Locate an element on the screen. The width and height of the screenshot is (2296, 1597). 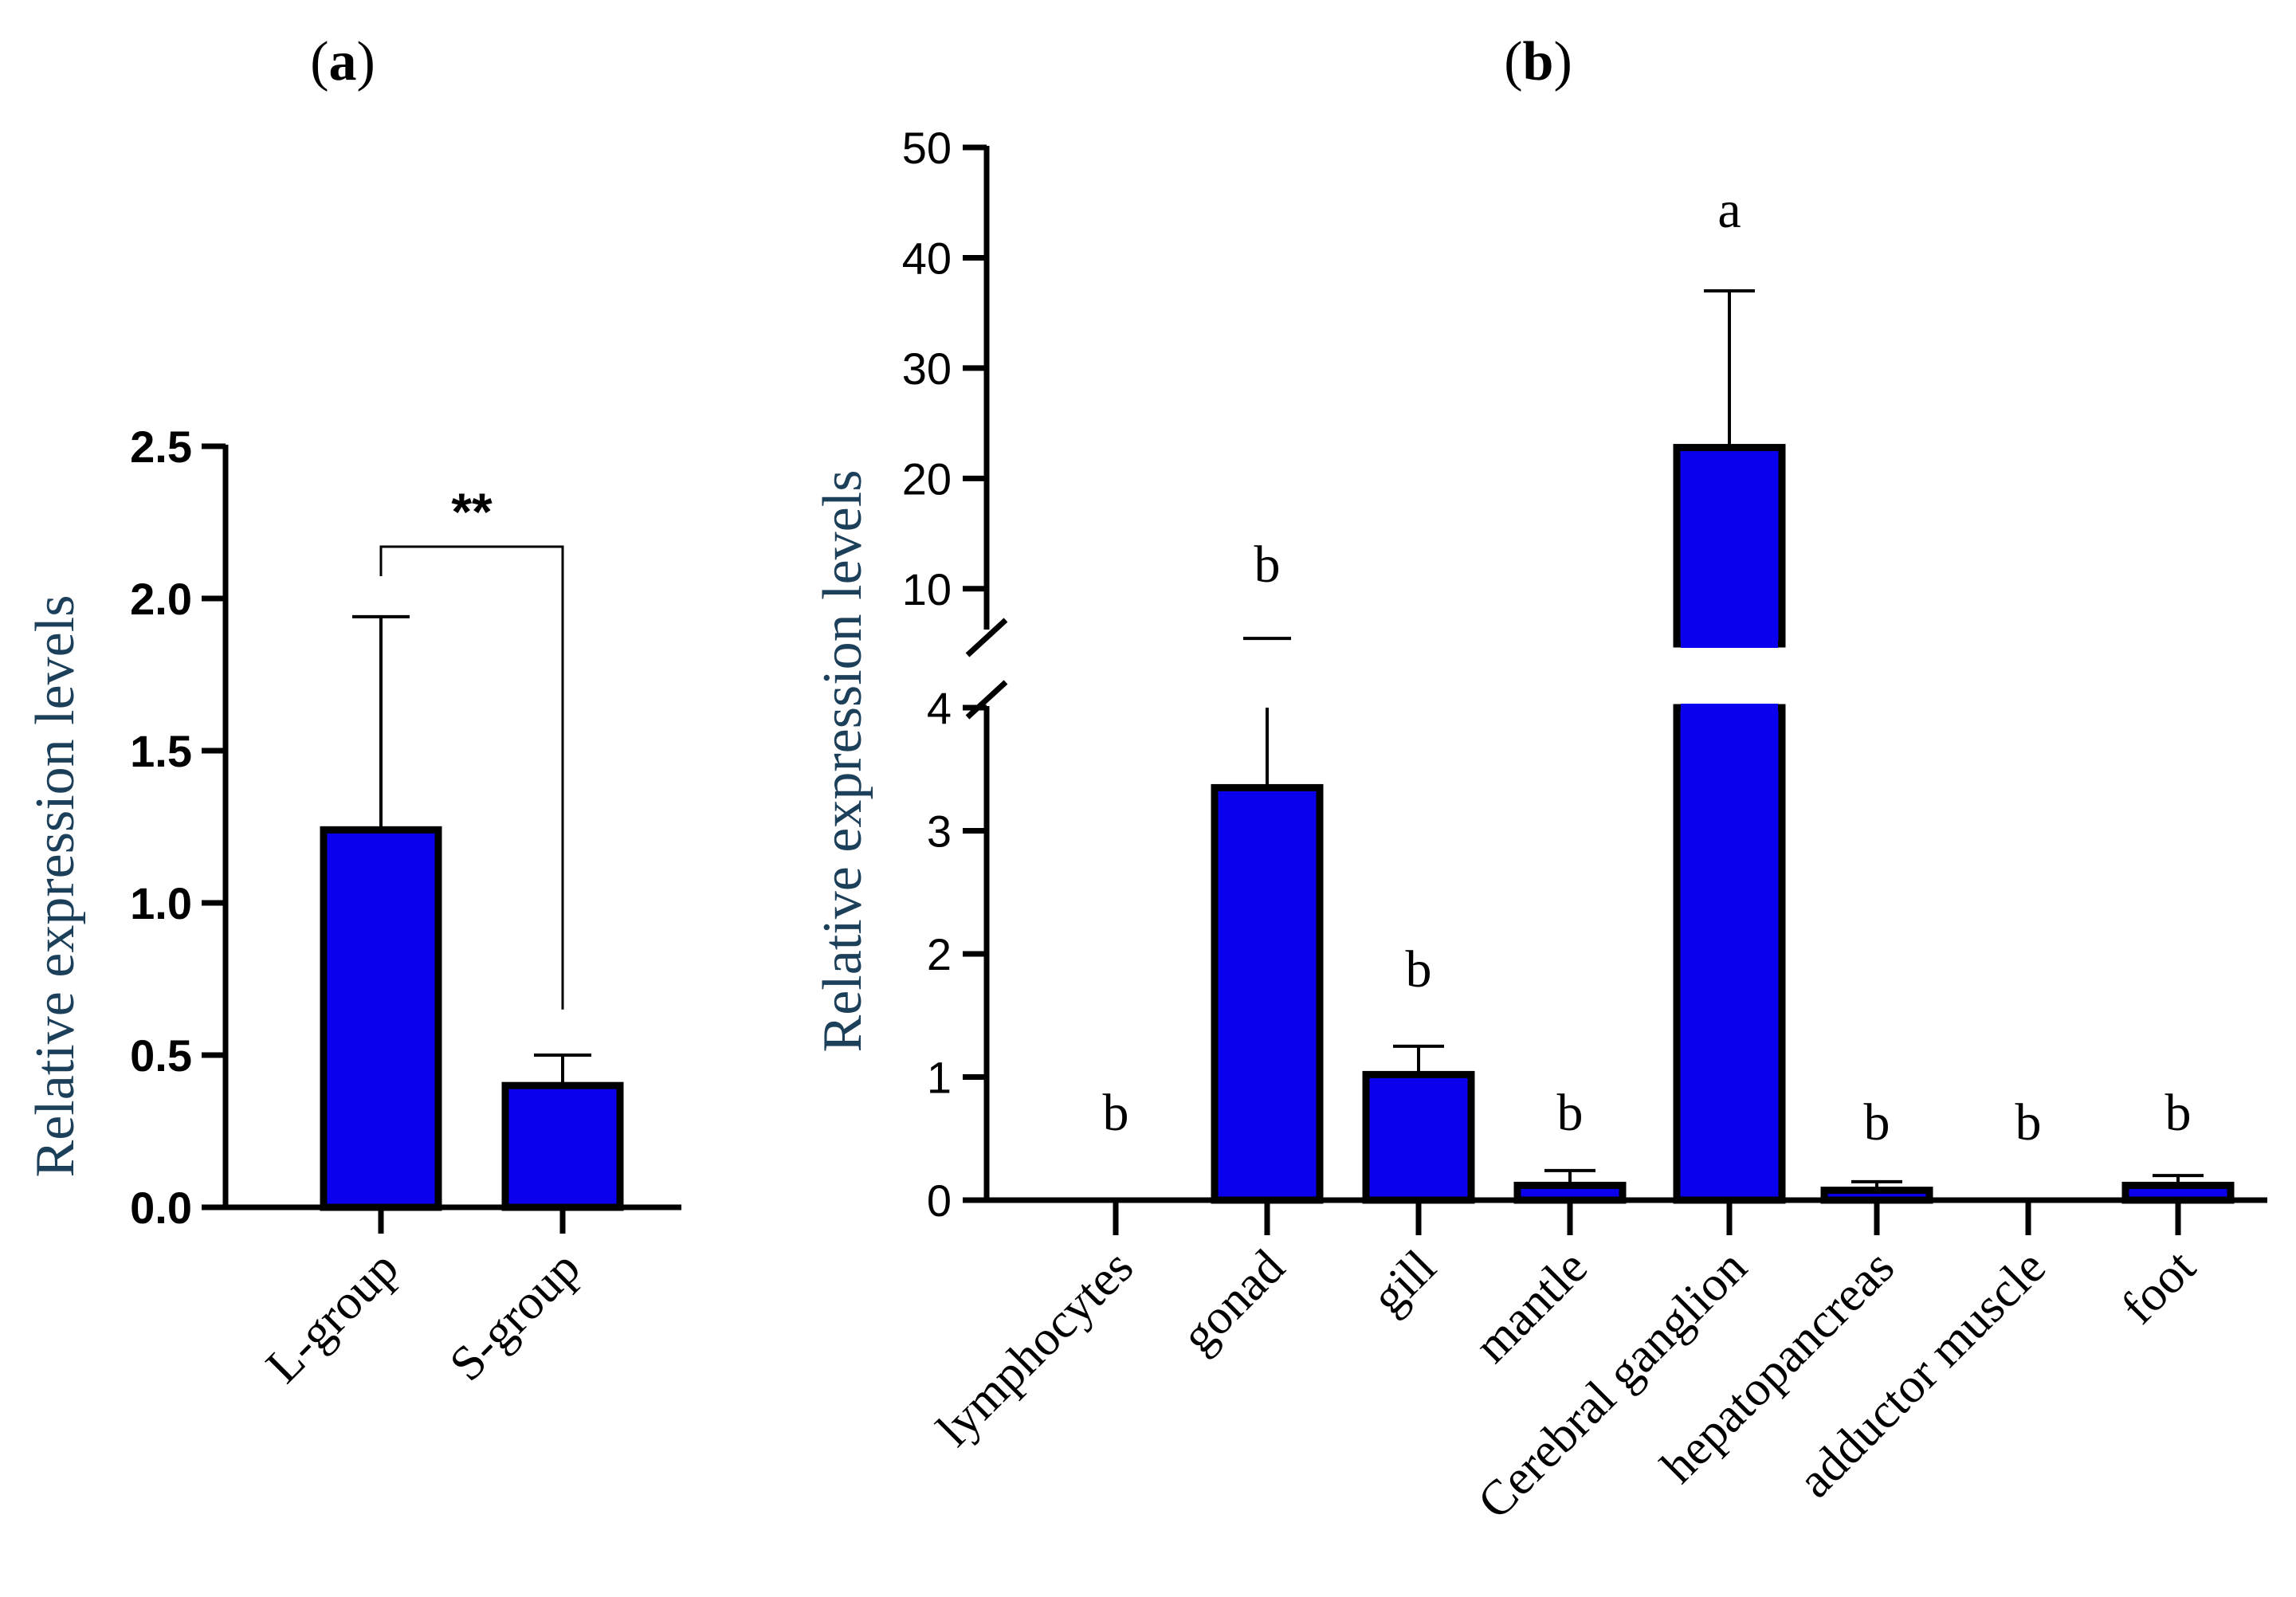
panel-a-y-axis-title: Relative expression levels is located at coordinates (55, 886).